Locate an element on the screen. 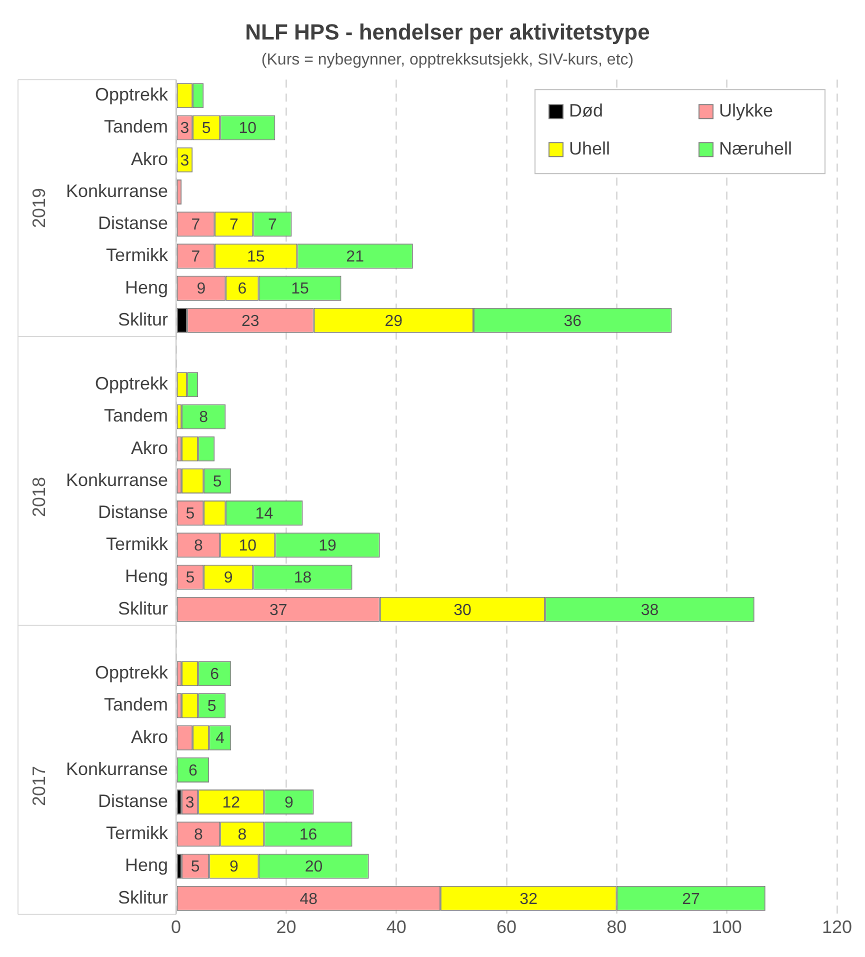 The width and height of the screenshot is (865, 957). text: 2018 is located at coordinates (38, 497).